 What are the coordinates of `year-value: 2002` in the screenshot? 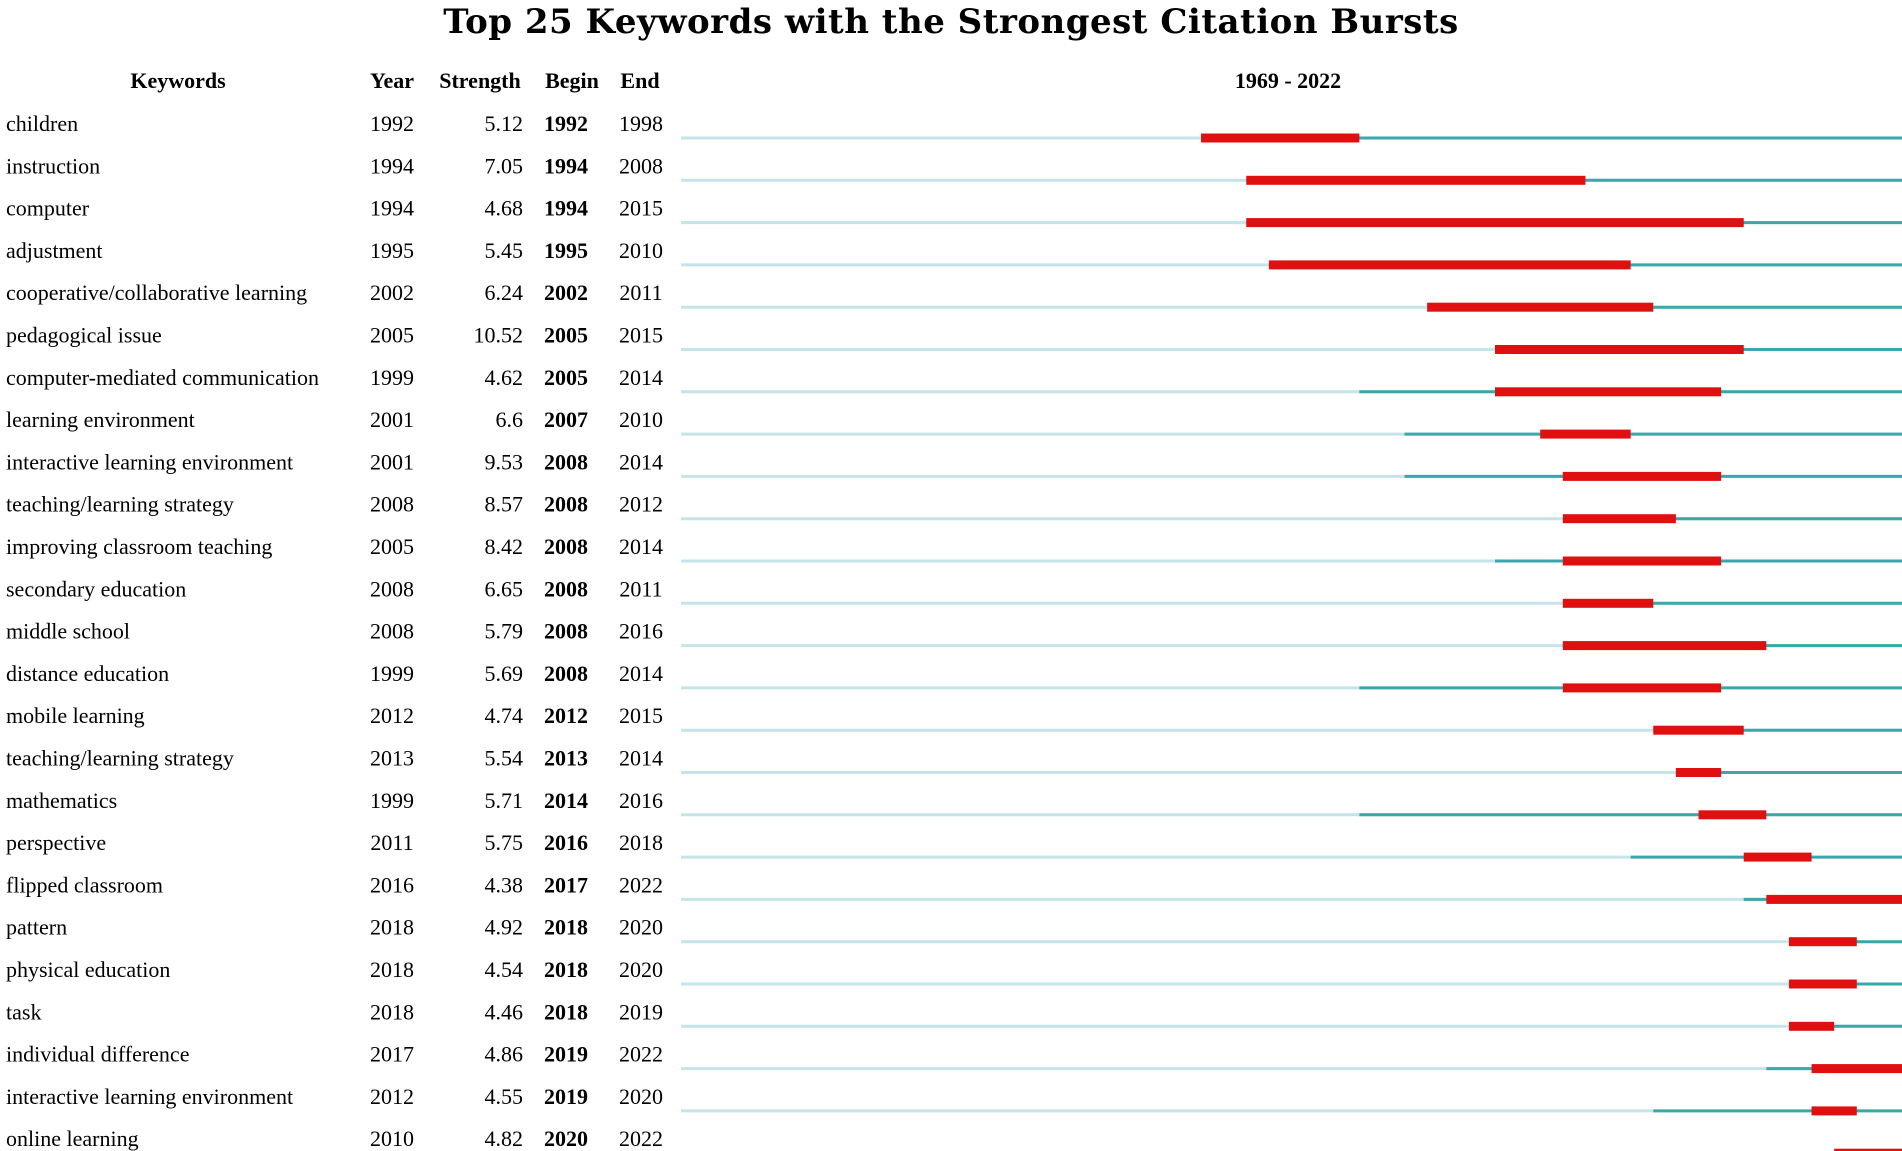 It's located at (392, 292).